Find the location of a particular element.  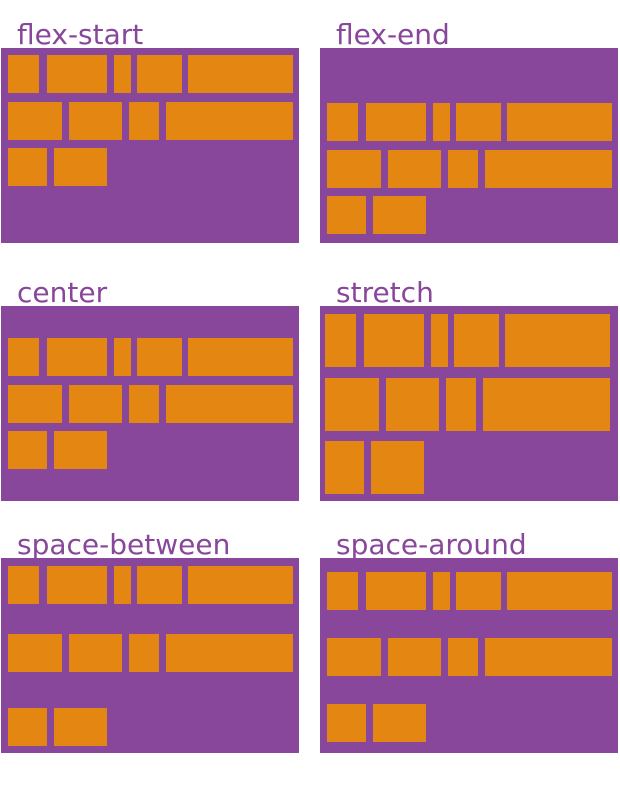

panel-label: flex-start is located at coordinates (80, 34).